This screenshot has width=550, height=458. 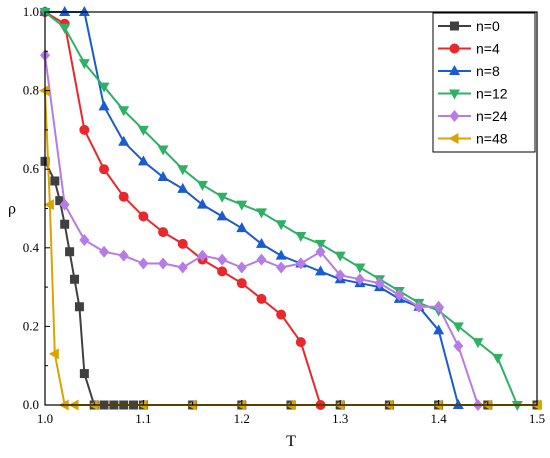 I want to click on x-axis-title: T, so click(x=291, y=441).